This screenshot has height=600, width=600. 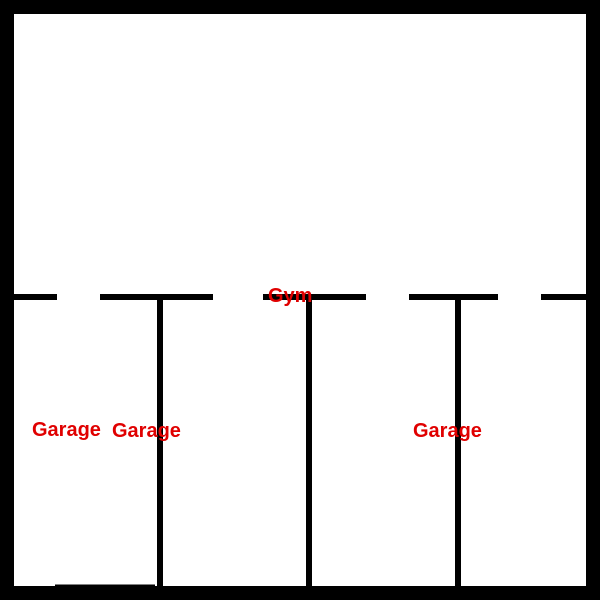 What do you see at coordinates (447, 431) in the screenshot?
I see `room-label-garage-3: Garage` at bounding box center [447, 431].